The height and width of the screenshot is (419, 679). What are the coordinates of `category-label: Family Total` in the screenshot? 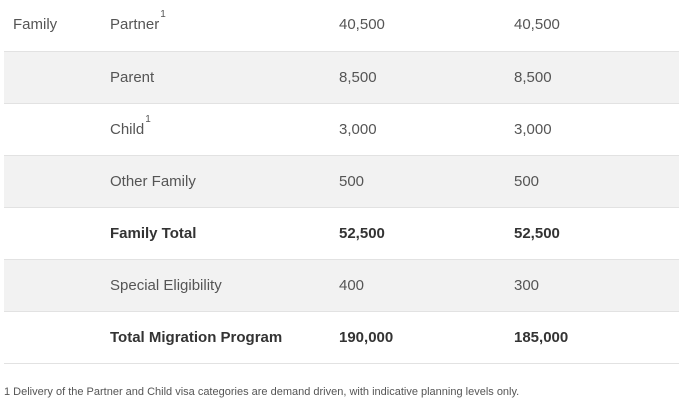 It's located at (153, 233).